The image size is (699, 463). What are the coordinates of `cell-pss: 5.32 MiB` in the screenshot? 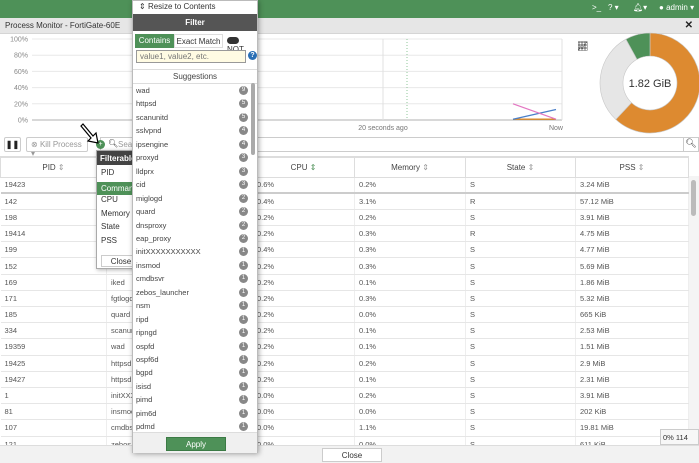 It's located at (632, 299).